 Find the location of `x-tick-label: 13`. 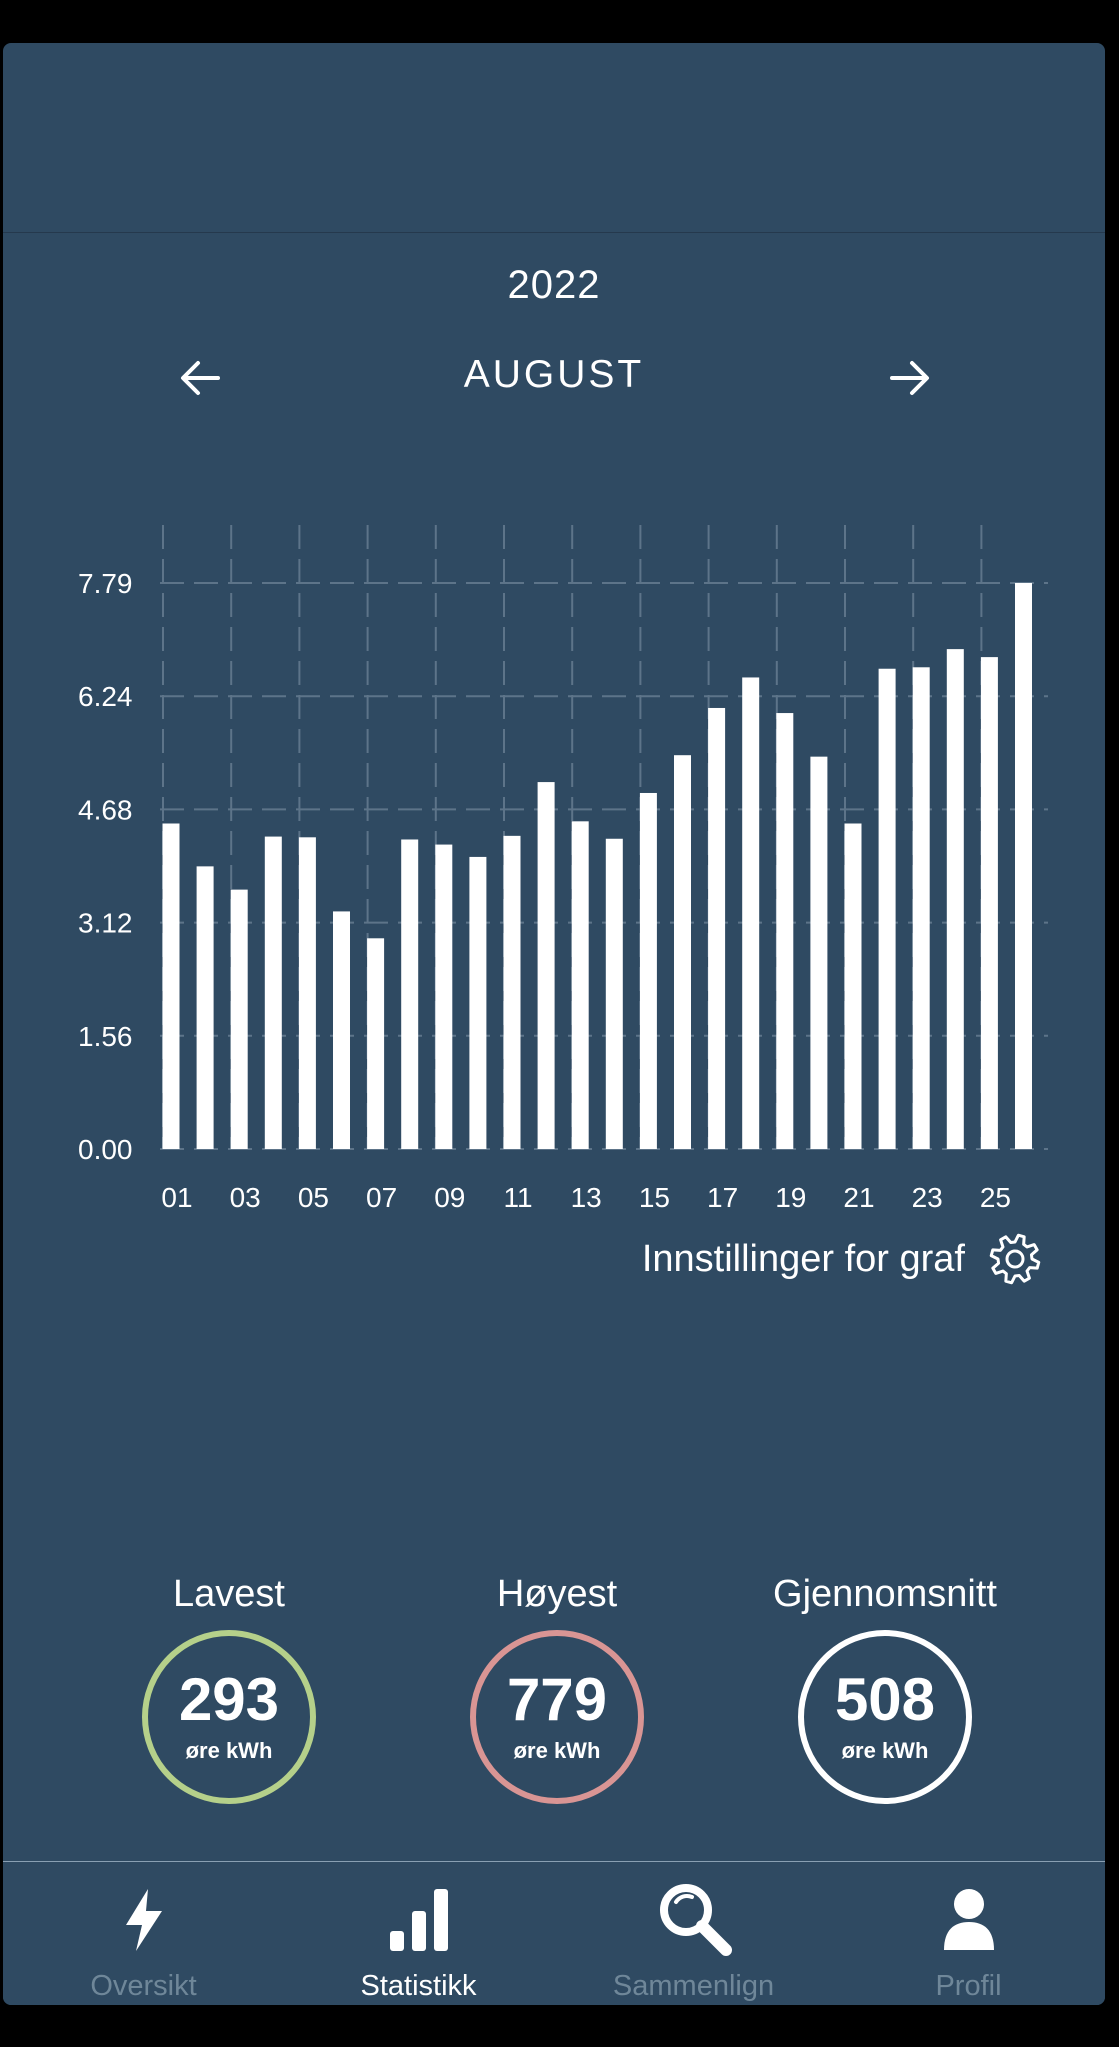

x-tick-label: 13 is located at coordinates (586, 1197).